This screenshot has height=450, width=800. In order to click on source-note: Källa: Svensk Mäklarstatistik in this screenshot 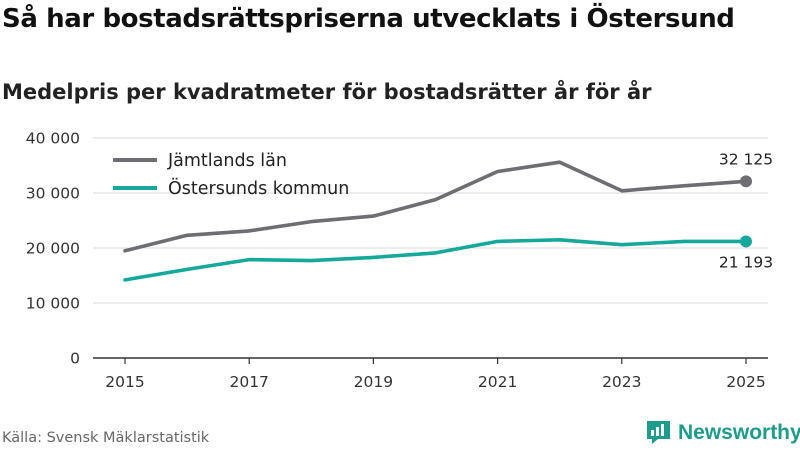, I will do `click(106, 438)`.